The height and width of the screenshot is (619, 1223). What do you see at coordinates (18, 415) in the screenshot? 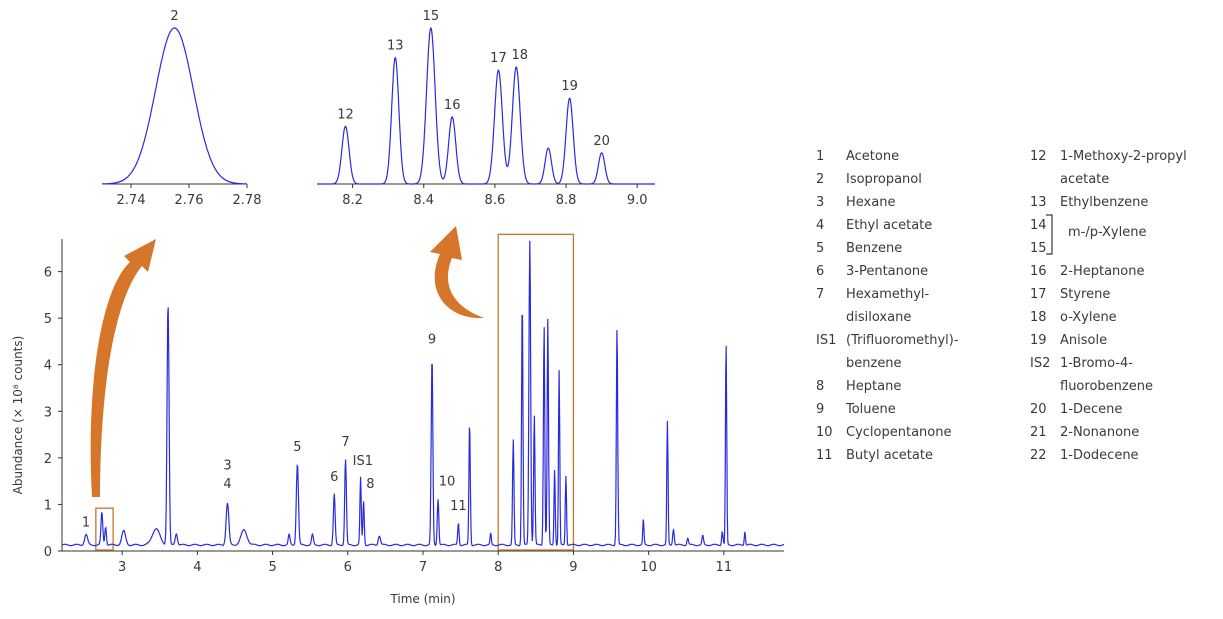
I see `y-axis-title: Abundance (× 10⁸ counts)` at bounding box center [18, 415].